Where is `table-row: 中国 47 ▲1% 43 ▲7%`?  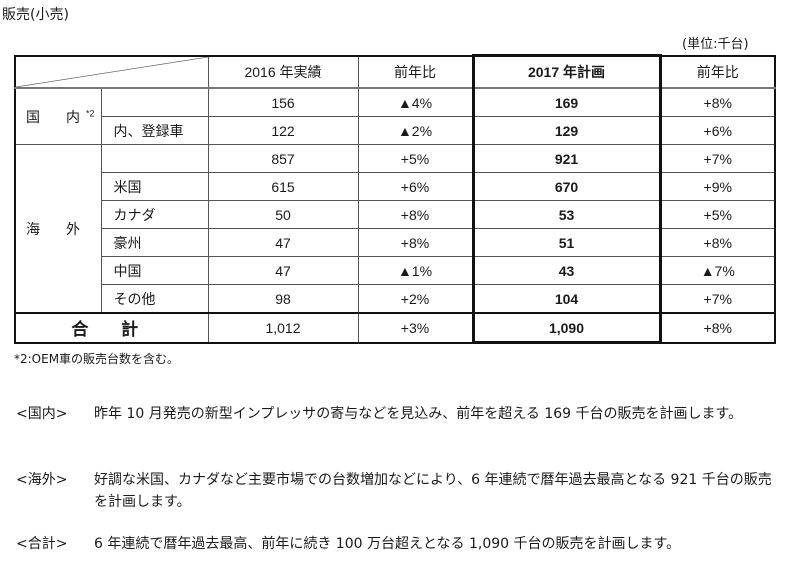 table-row: 中国 47 ▲1% 43 ▲7% is located at coordinates (395, 270).